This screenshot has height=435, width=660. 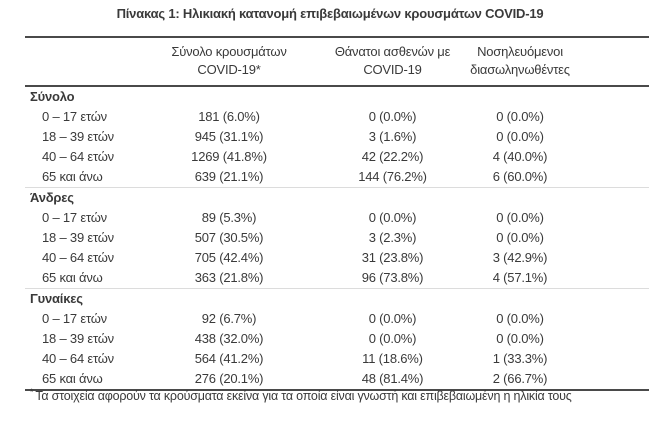 I want to click on table-row: 18 – 39 ετών 438 (32.0%) 0 (0.0%) 0 (0.0%), so click(x=337, y=339).